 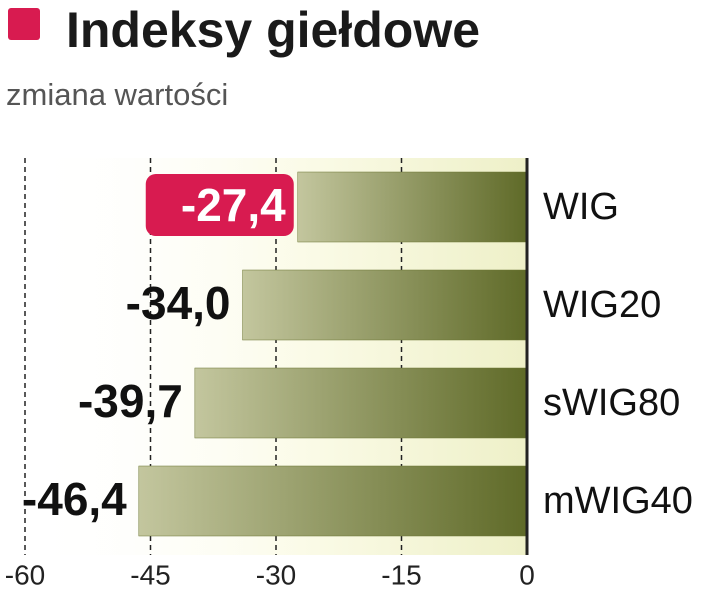 I want to click on x-tick-label: -30, so click(x=276, y=574).